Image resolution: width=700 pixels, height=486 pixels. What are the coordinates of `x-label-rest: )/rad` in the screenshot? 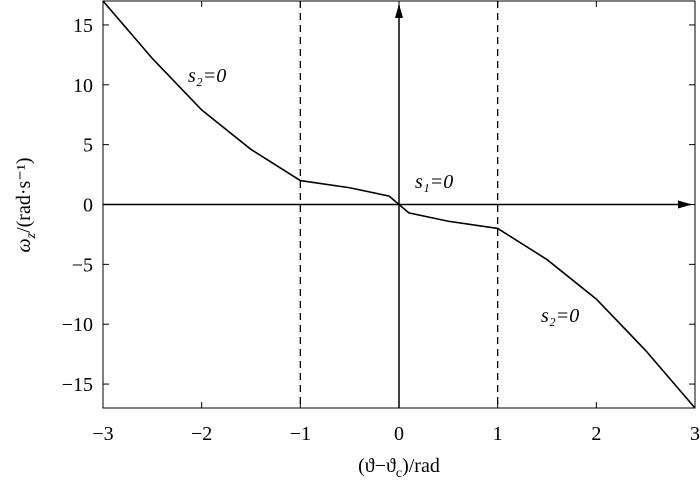 It's located at (421, 466).